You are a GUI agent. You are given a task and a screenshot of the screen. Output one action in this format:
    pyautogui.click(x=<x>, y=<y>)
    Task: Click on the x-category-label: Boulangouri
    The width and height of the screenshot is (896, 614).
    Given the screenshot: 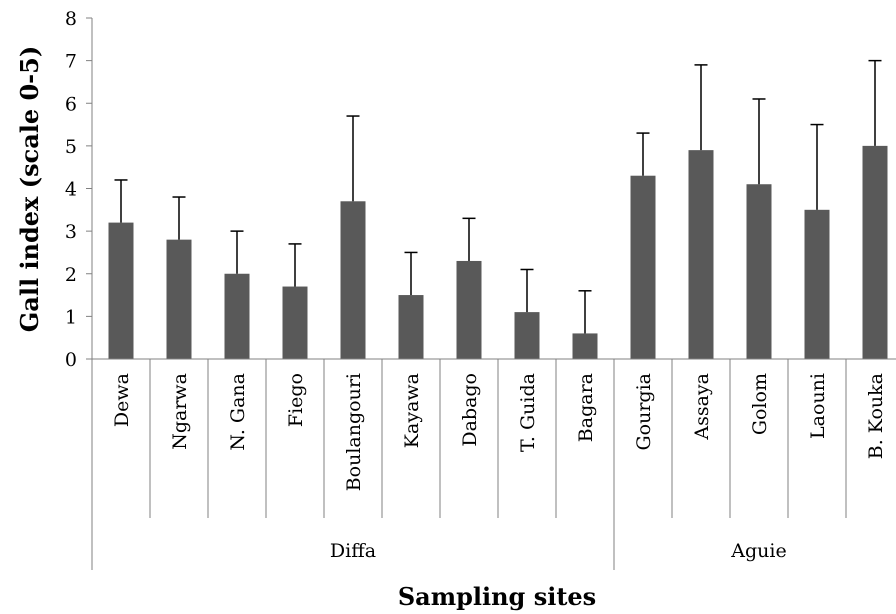 What is the action you would take?
    pyautogui.click(x=354, y=432)
    